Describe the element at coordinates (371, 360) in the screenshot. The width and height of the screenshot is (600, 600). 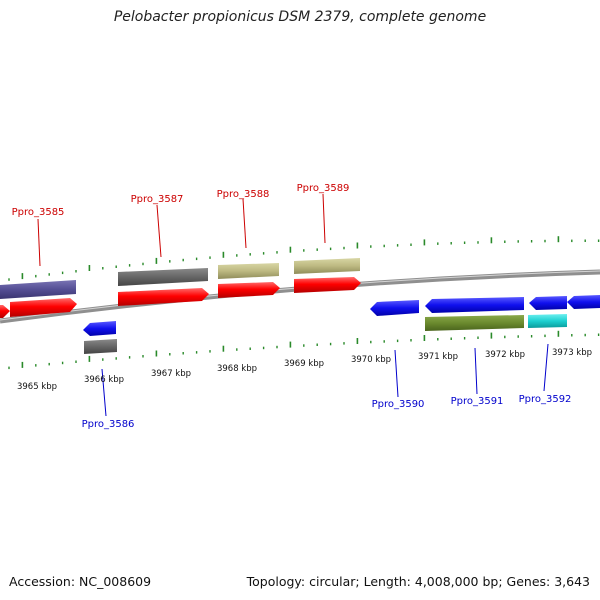
I see `kbp-label: 3970 kbp` at that location.